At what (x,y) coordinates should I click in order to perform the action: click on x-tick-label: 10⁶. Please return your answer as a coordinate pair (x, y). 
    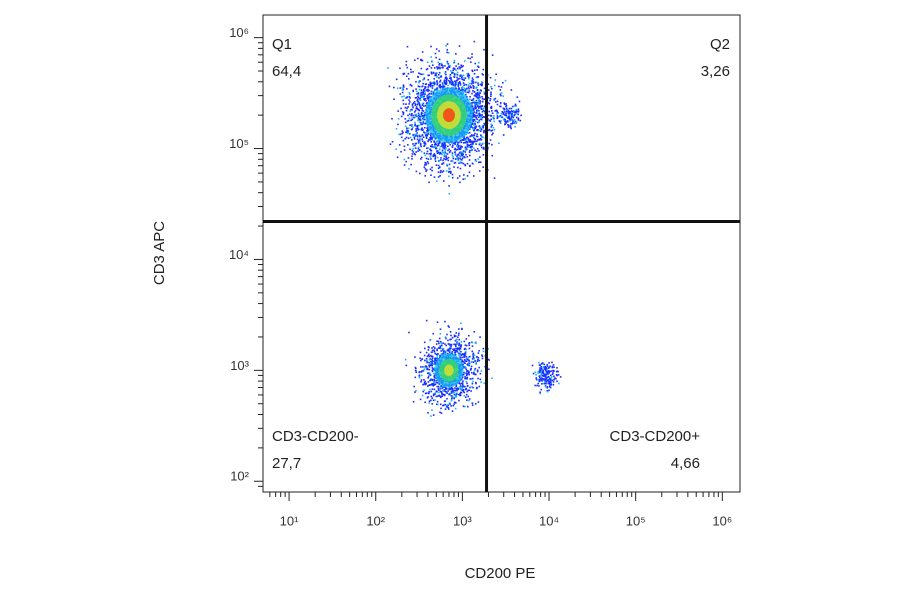
    Looking at the image, I should click on (722, 520).